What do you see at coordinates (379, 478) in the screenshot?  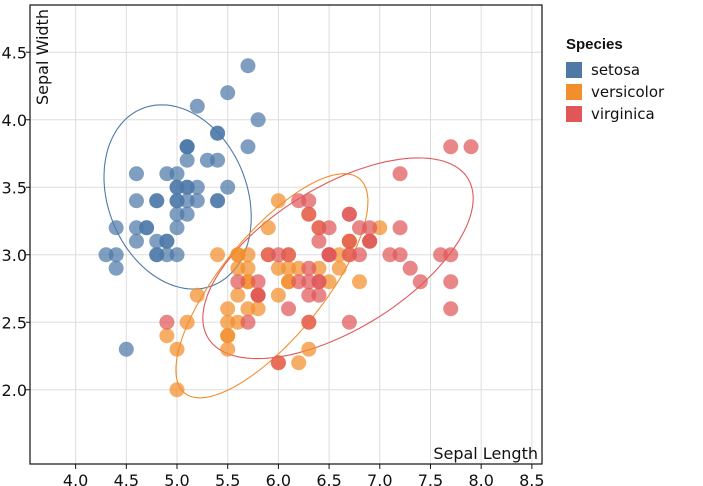 I see `x-tick-label: 7.0` at bounding box center [379, 478].